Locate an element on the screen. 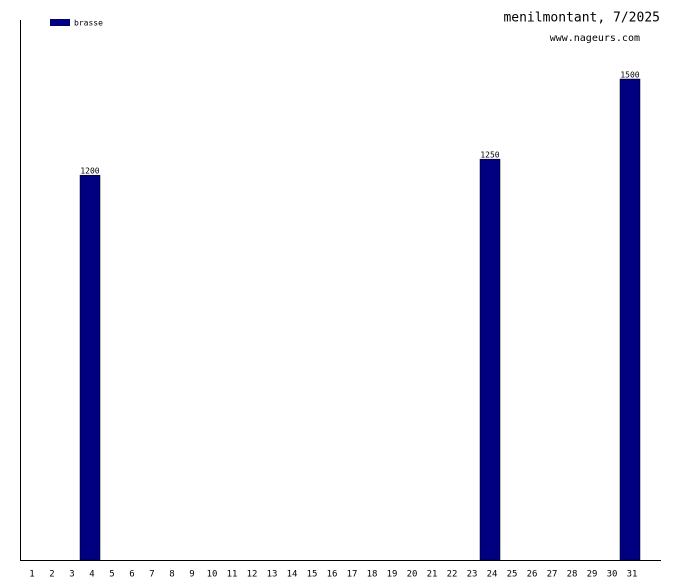  chart-title: menilmontant, 7/2025 is located at coordinates (581, 18).